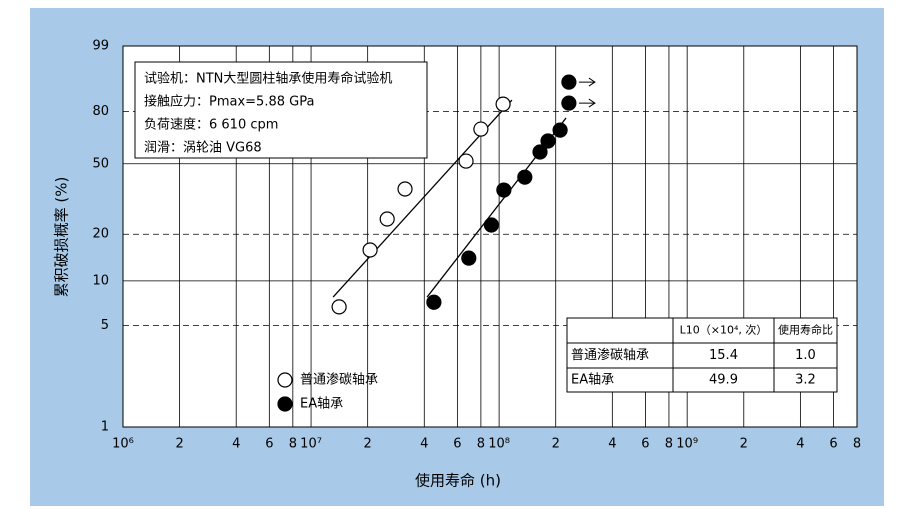  Describe the element at coordinates (610, 355) in the screenshot. I see `table-cell: 普通渗碳轴承` at that location.